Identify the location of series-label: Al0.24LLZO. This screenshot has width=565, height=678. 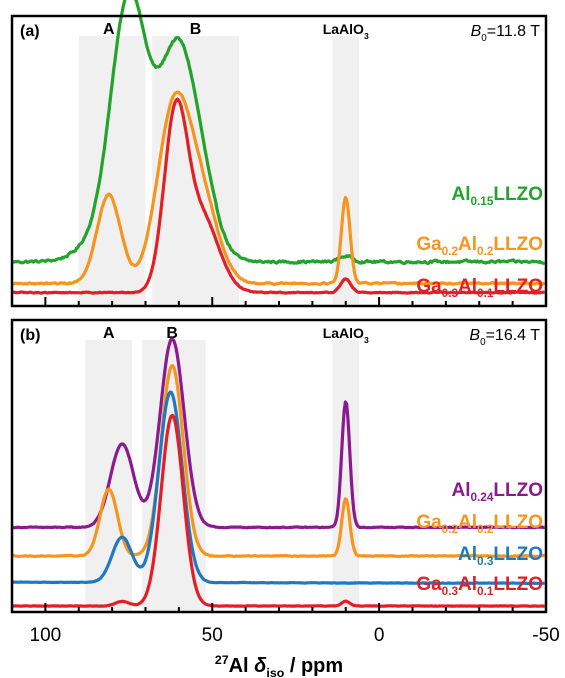
(497, 492).